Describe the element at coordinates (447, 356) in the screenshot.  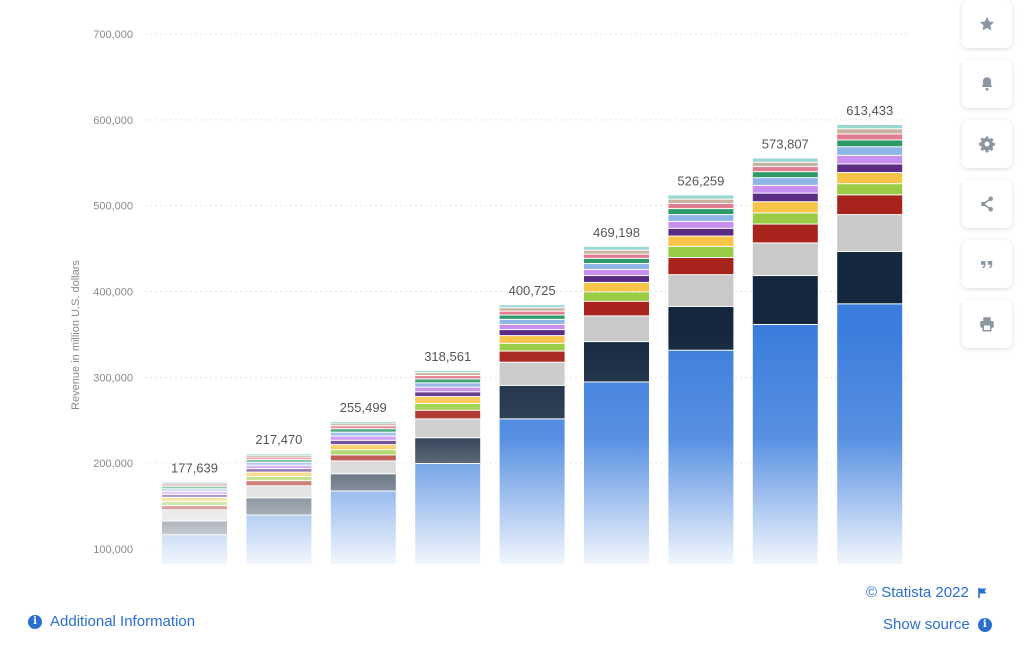
I see `bar-total-label: 318,561` at that location.